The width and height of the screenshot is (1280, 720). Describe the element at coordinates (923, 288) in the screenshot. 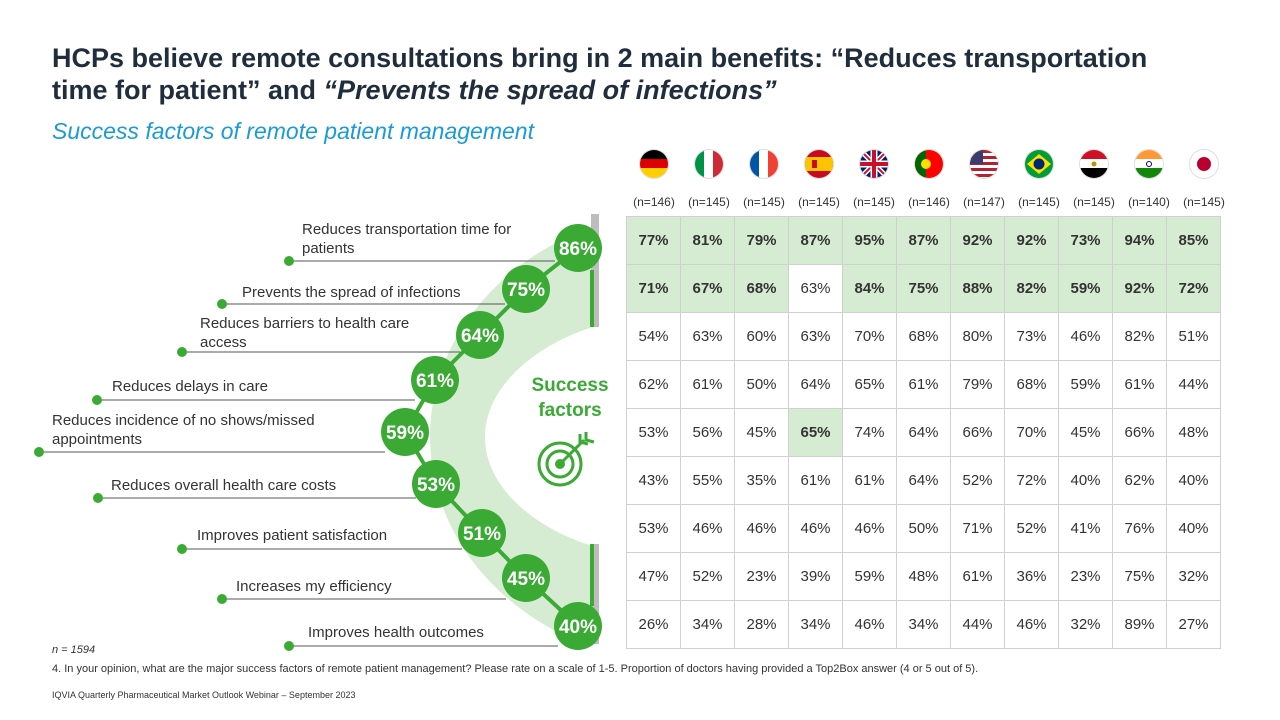

I see `table-row: 71% 67% 68% 63% 84% 75% 88% 82% 59% 92% 72%` at that location.